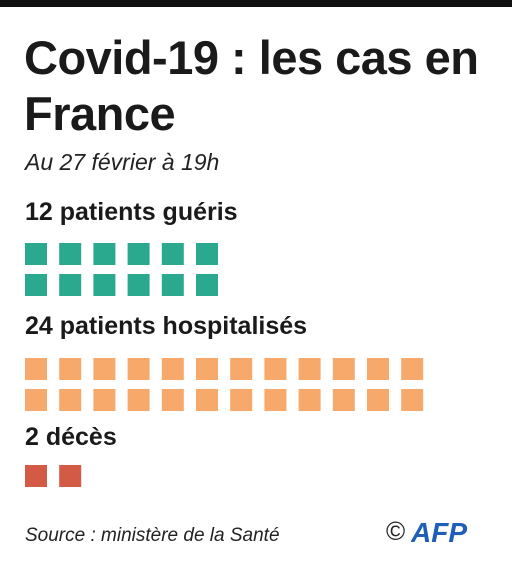  I want to click on copyright-symbol: ©, so click(396, 531).